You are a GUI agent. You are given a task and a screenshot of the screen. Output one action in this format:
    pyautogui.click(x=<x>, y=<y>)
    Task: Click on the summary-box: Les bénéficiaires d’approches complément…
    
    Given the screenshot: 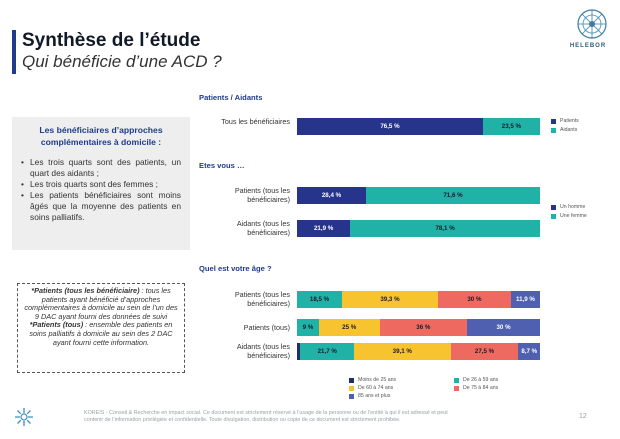 What is the action you would take?
    pyautogui.click(x=101, y=183)
    